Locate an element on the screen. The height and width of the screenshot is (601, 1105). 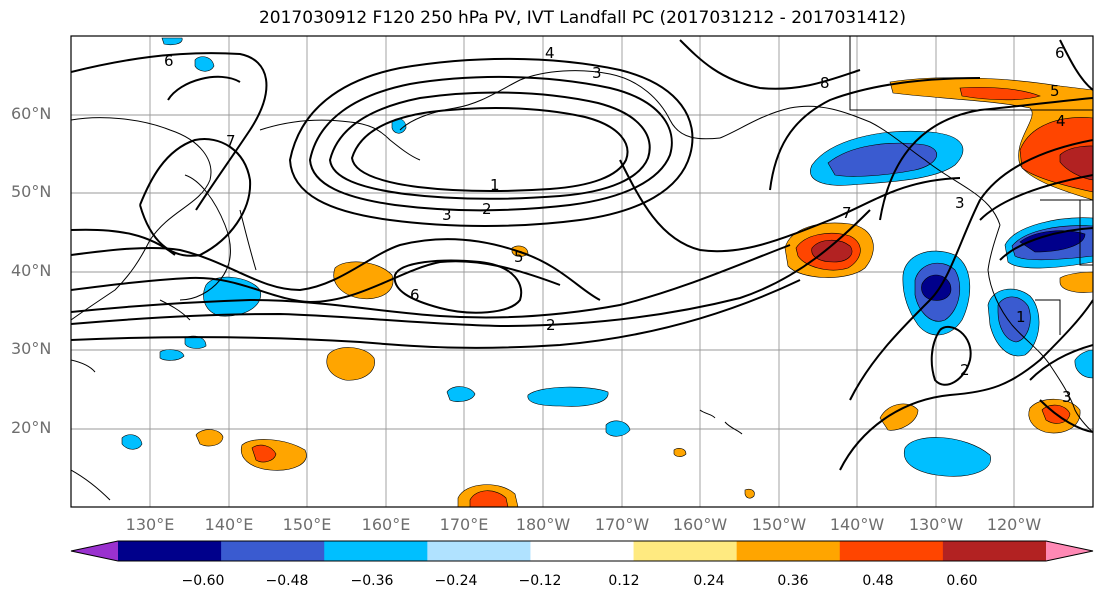
colorbar-tick: −0.24 is located at coordinates (456, 581).